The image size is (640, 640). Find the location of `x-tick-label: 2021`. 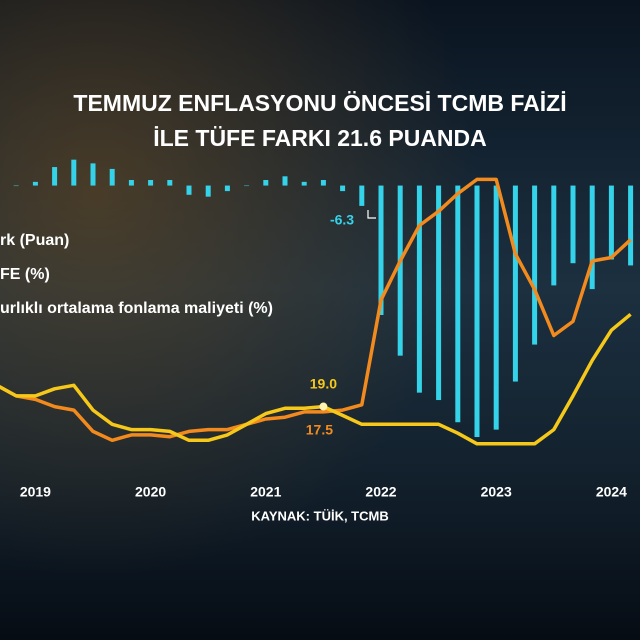

x-tick-label: 2021 is located at coordinates (265, 492).